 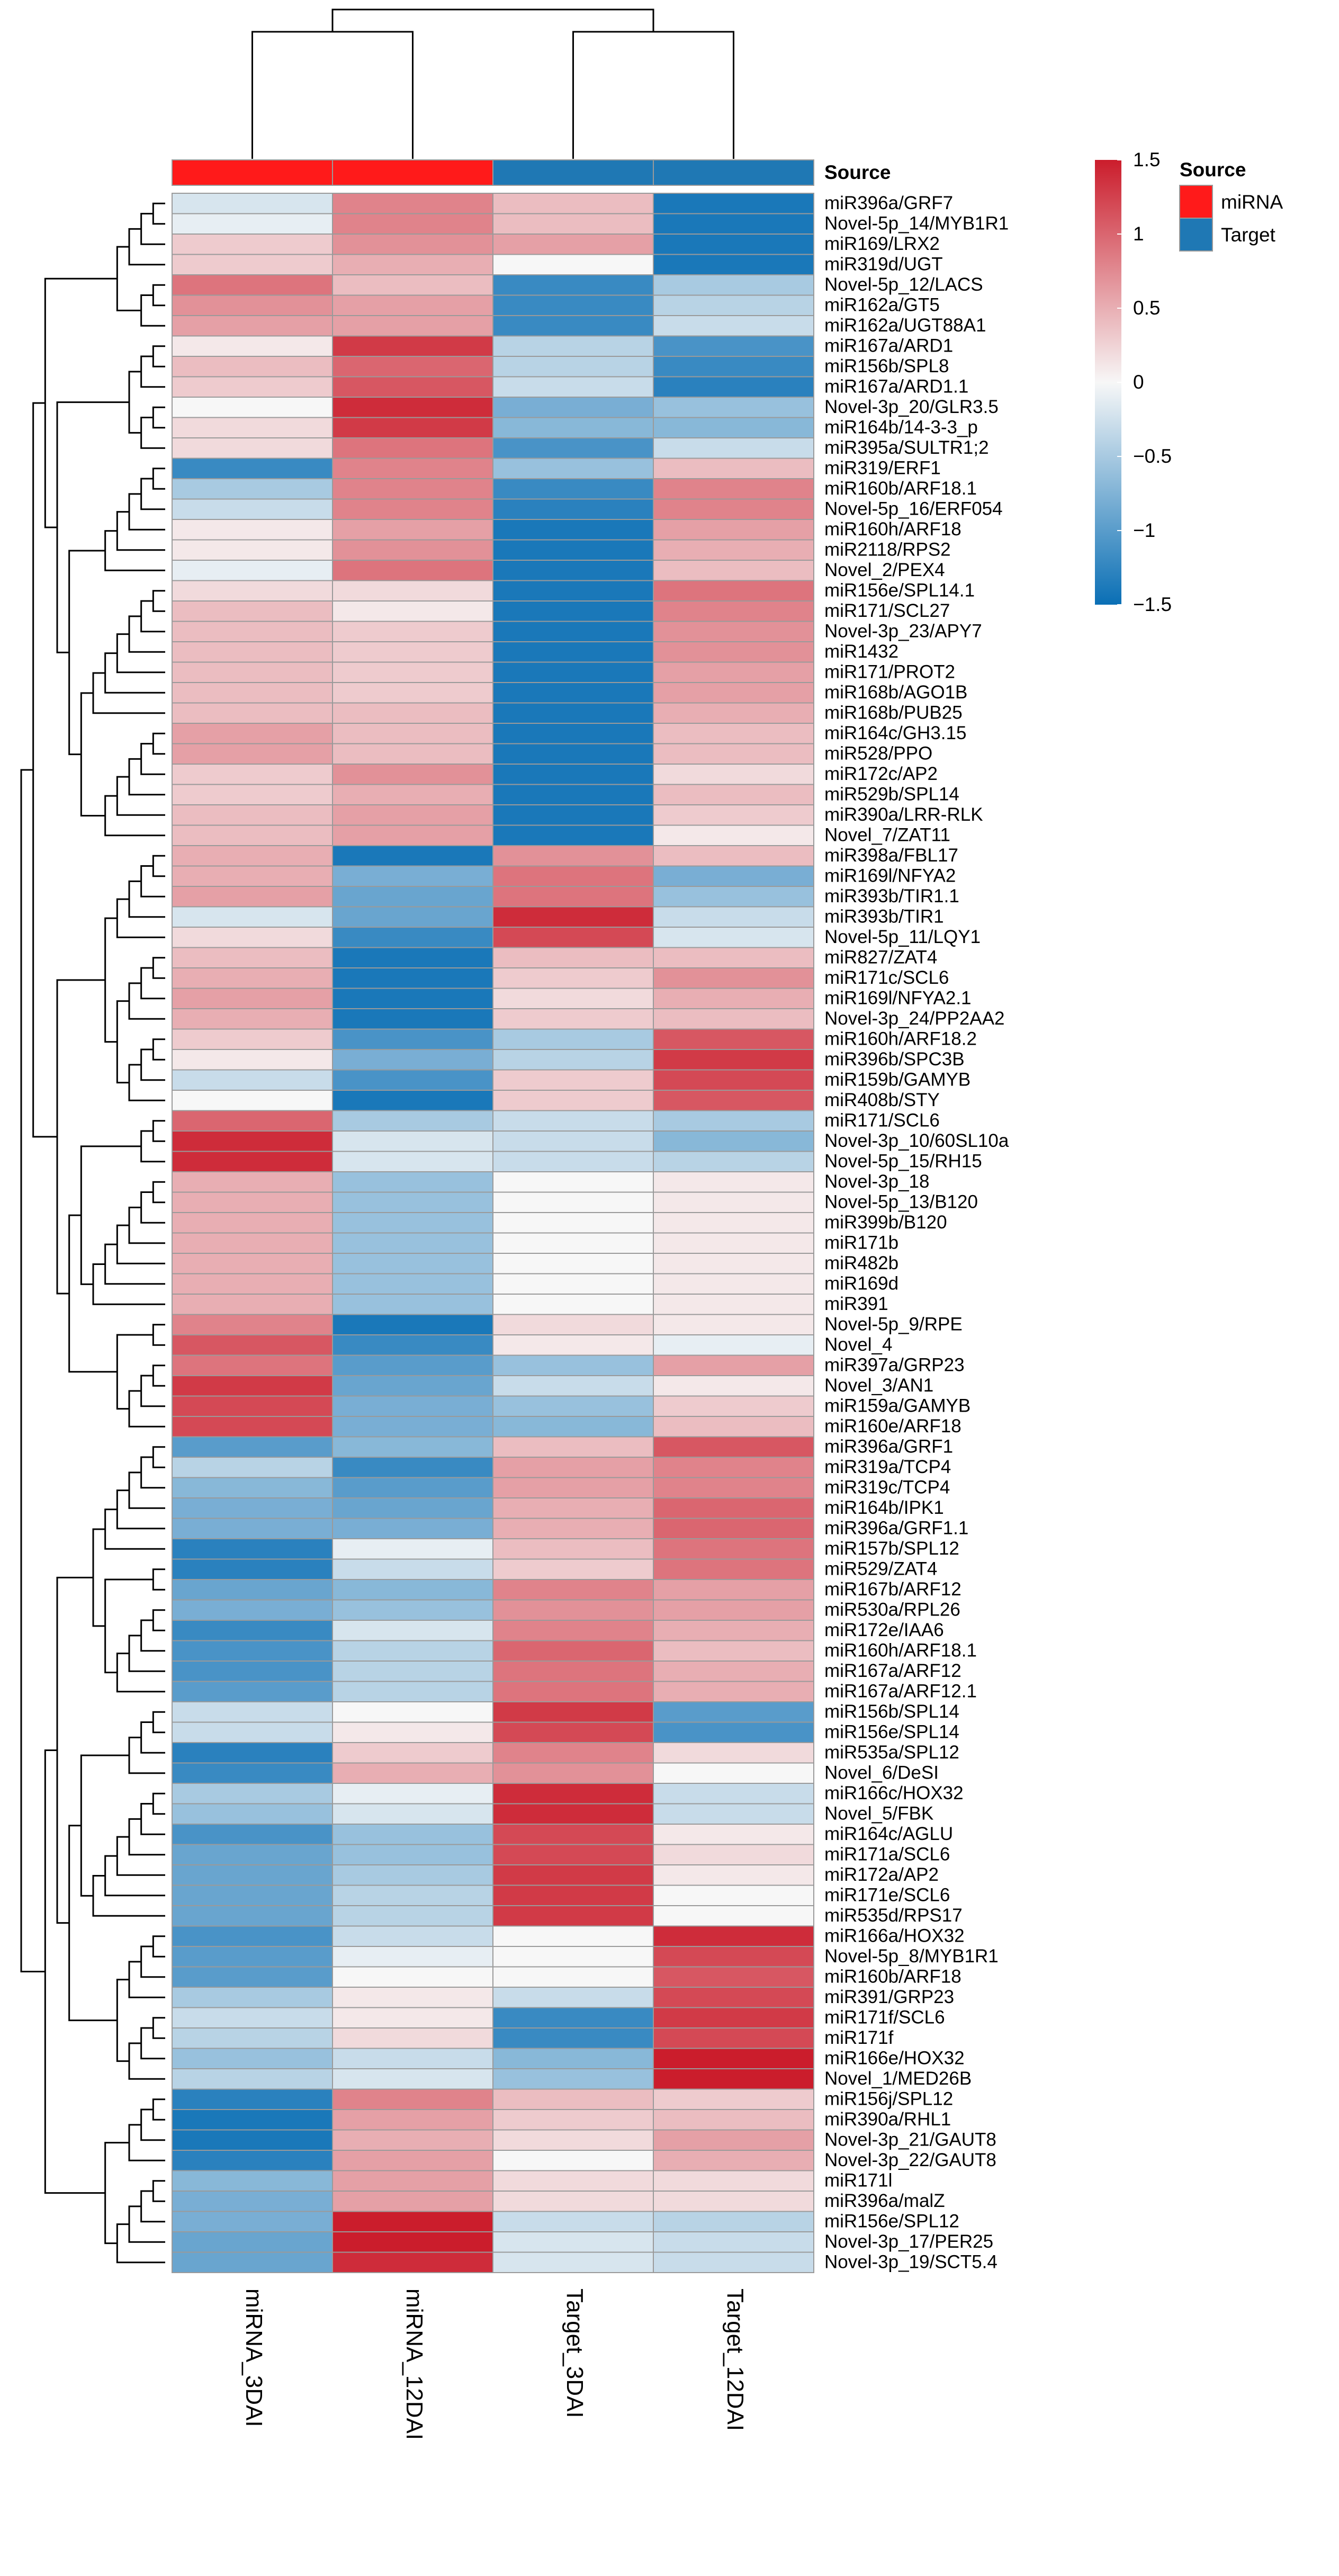 I want to click on legend-label: Target, so click(x=1248, y=235).